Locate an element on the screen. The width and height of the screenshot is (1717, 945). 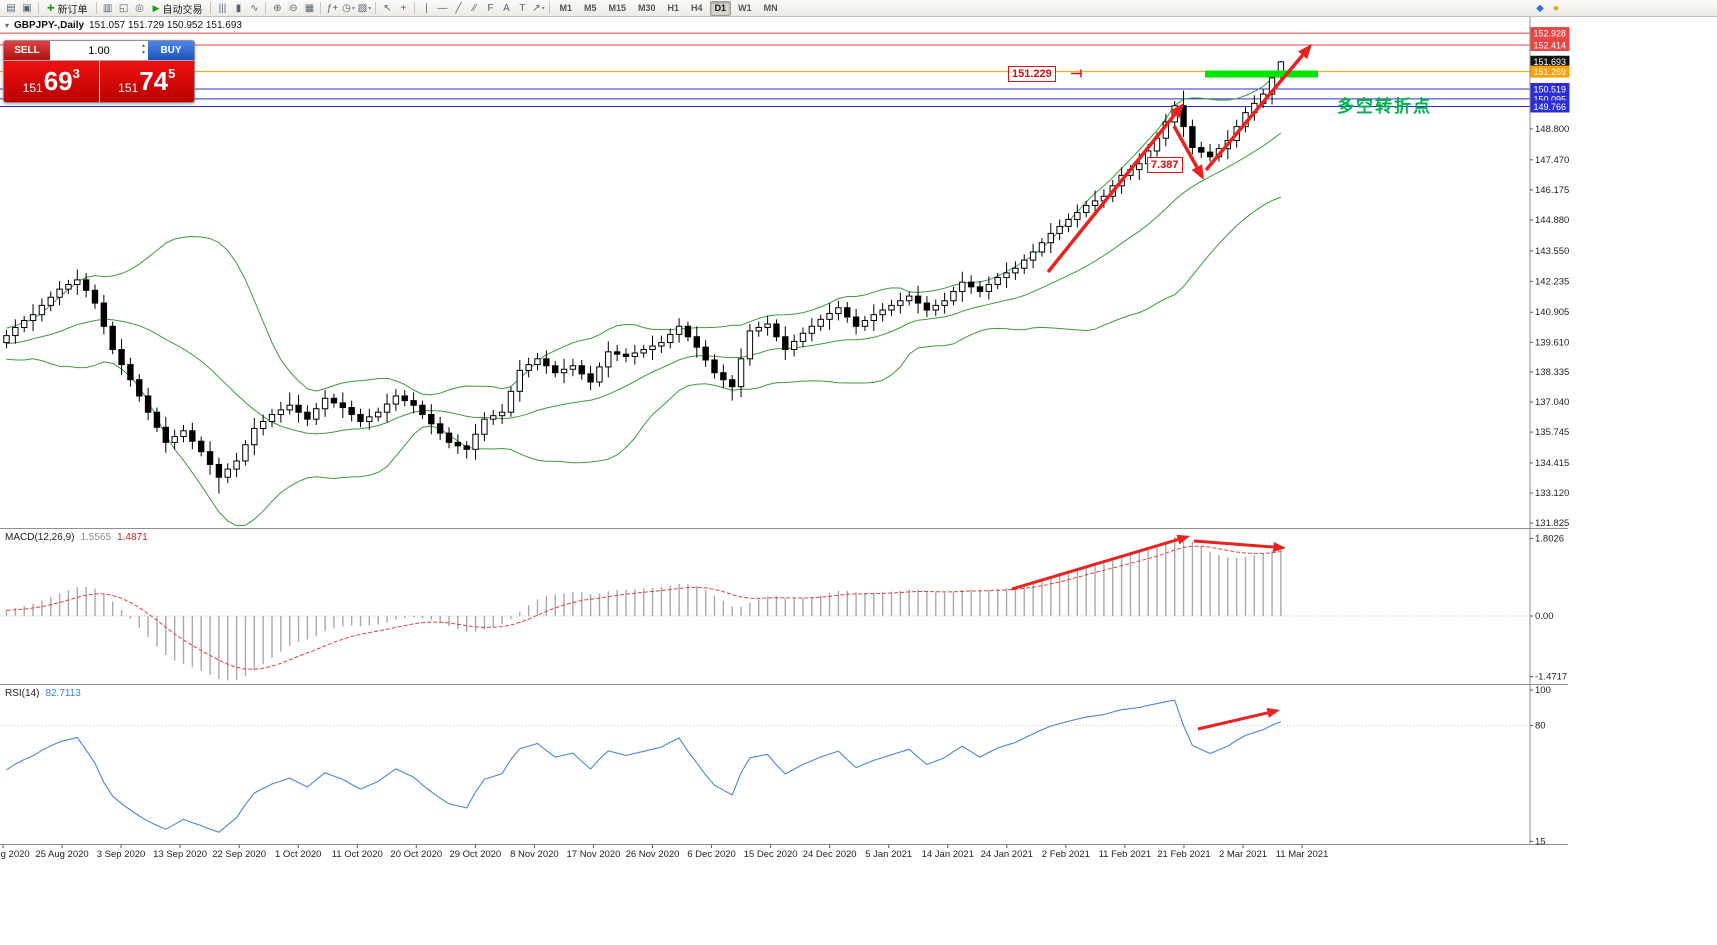
text-icon: A is located at coordinates (506, 8).